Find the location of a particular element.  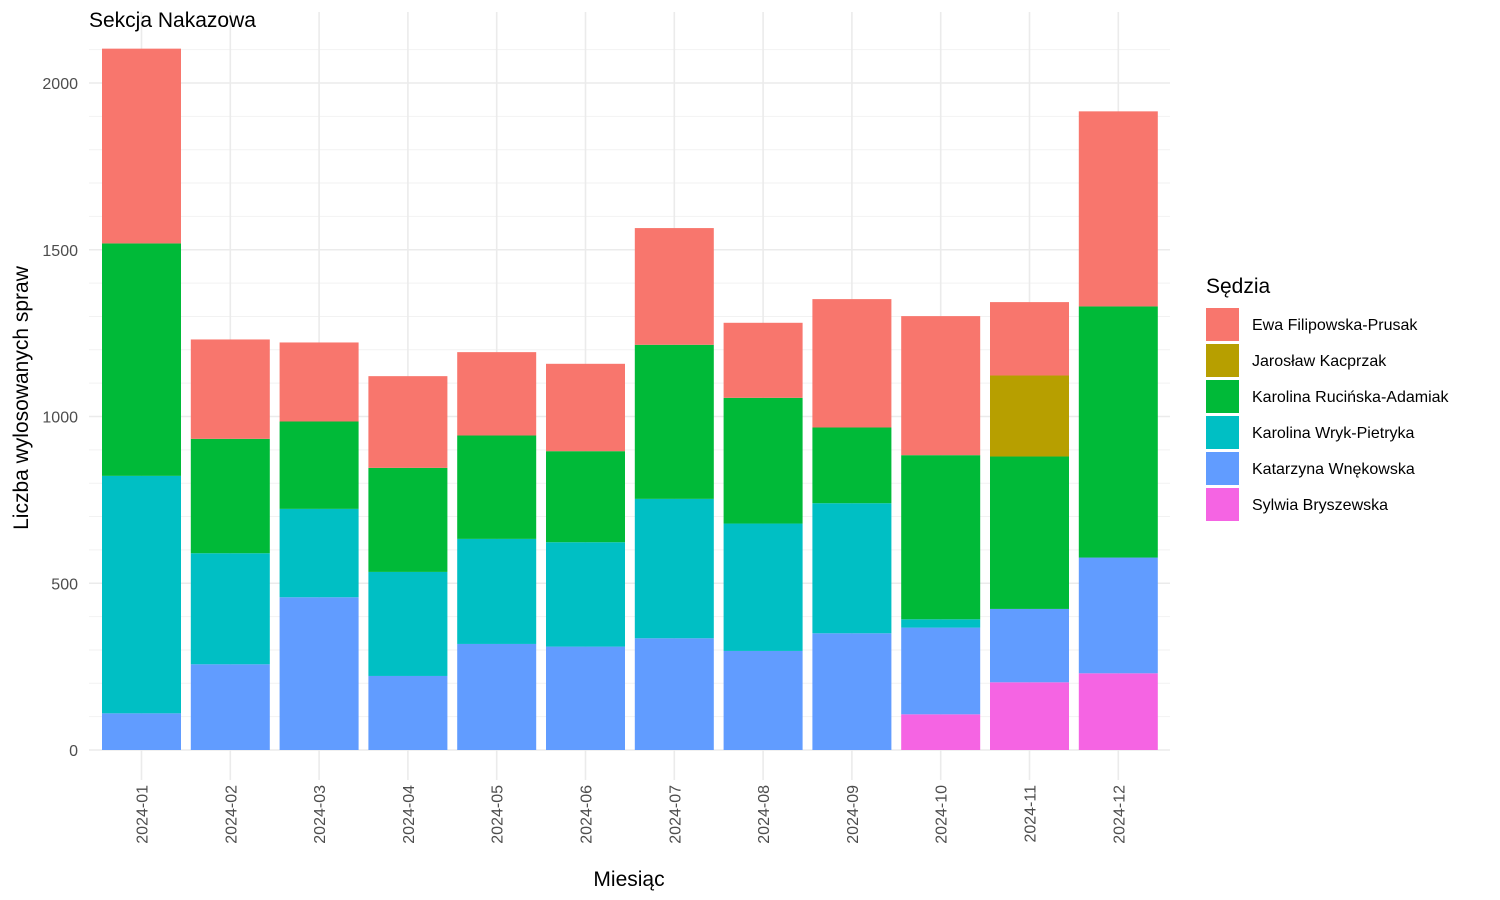

bar-segment: Karolina Wryk-Pietryka: 315 is located at coordinates (497, 591).